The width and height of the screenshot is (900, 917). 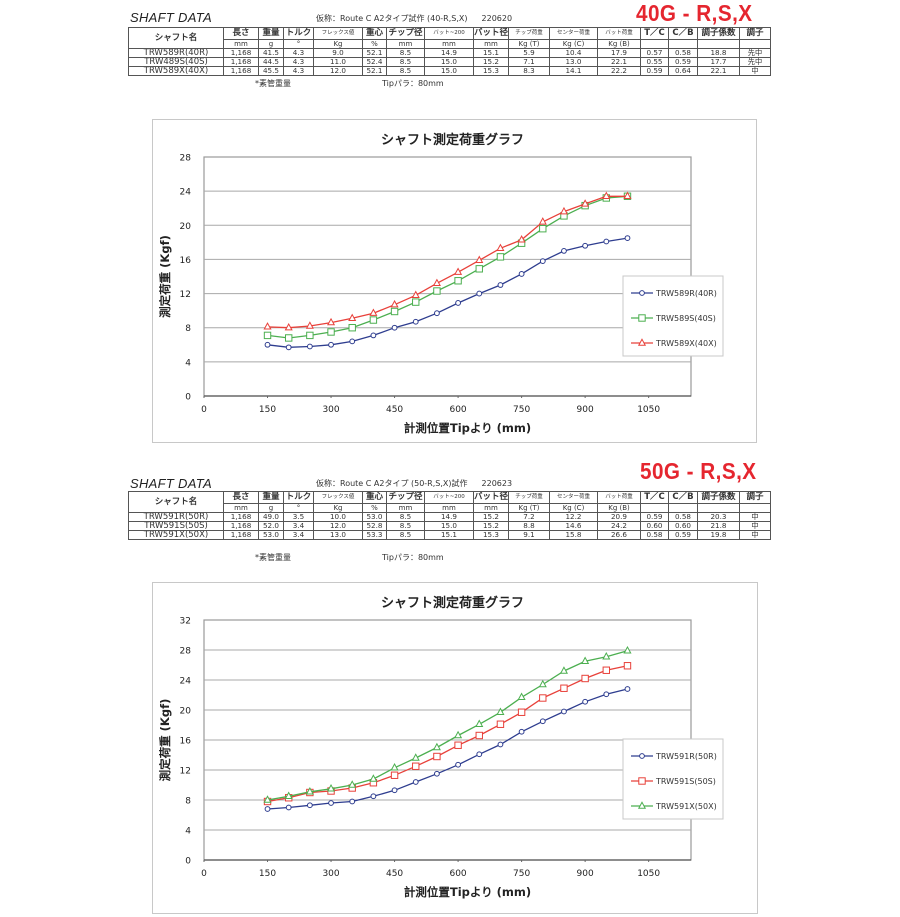 What do you see at coordinates (529, 508) in the screenshot?
I see `unit-cell: Kg (T)` at bounding box center [529, 508].